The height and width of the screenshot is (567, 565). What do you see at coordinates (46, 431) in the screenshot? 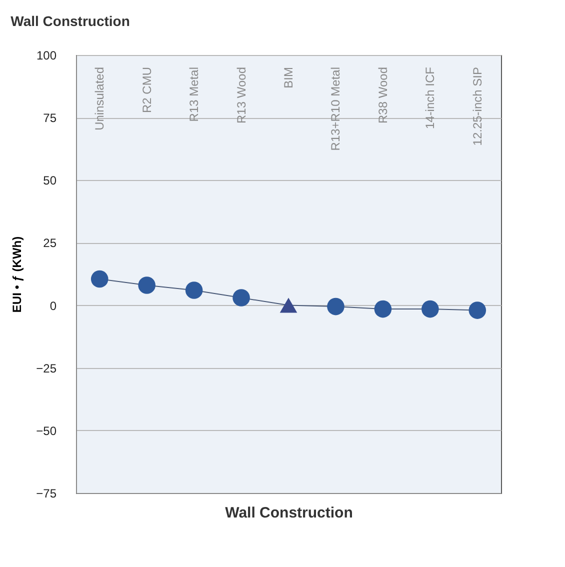
I see `y-tick-label: −50` at bounding box center [46, 431].